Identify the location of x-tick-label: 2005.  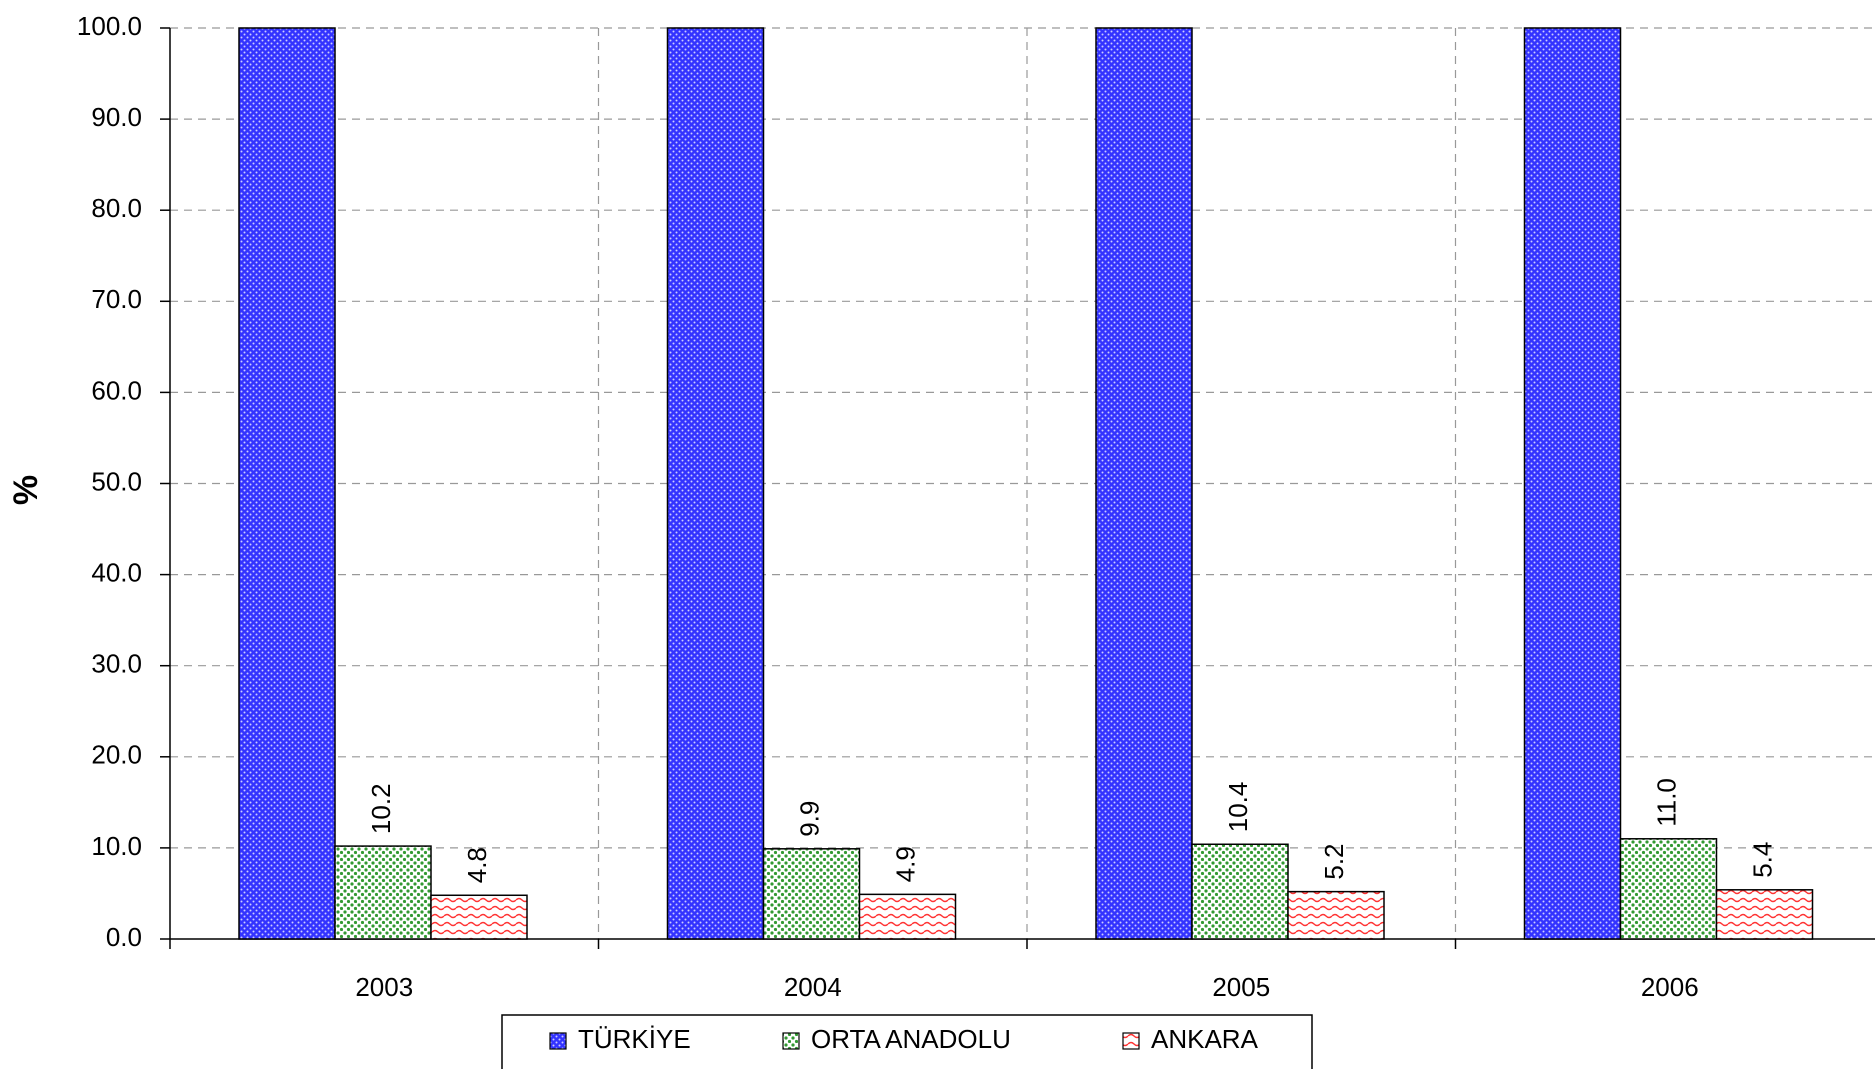
(1241, 987).